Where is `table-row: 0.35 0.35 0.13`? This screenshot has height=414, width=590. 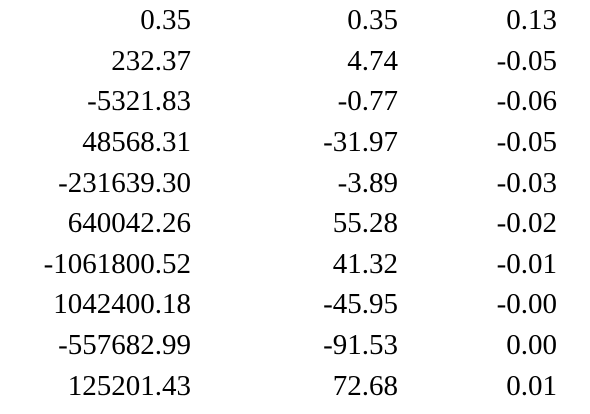
table-row: 0.35 0.35 0.13 is located at coordinates (278, 20).